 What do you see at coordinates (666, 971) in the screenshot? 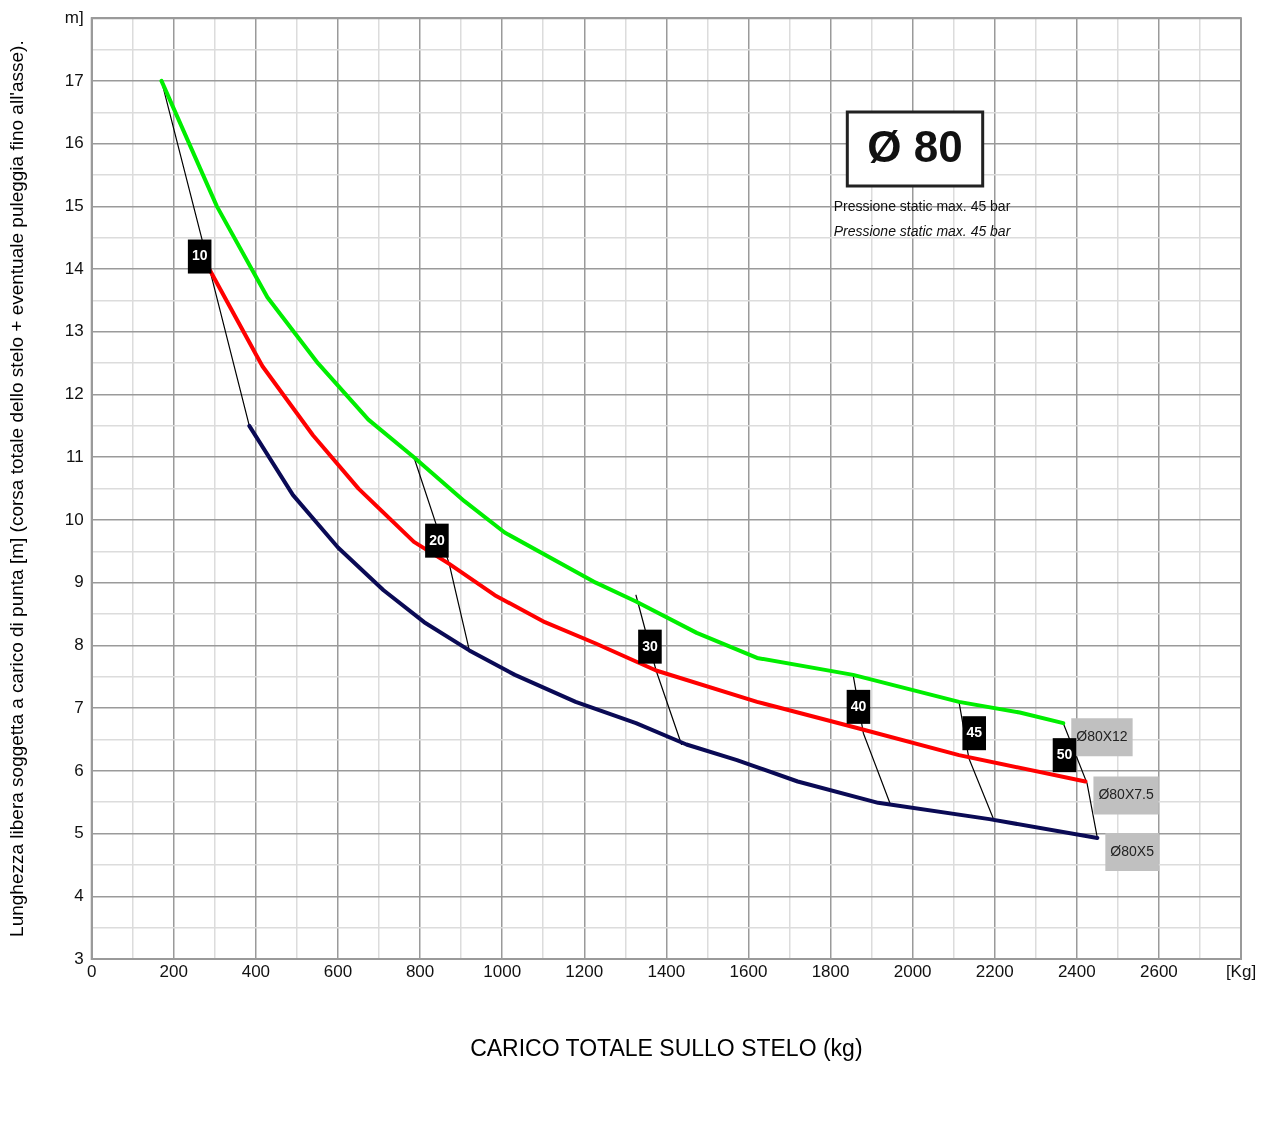
I see `x-tick-label: 1400` at bounding box center [666, 971].